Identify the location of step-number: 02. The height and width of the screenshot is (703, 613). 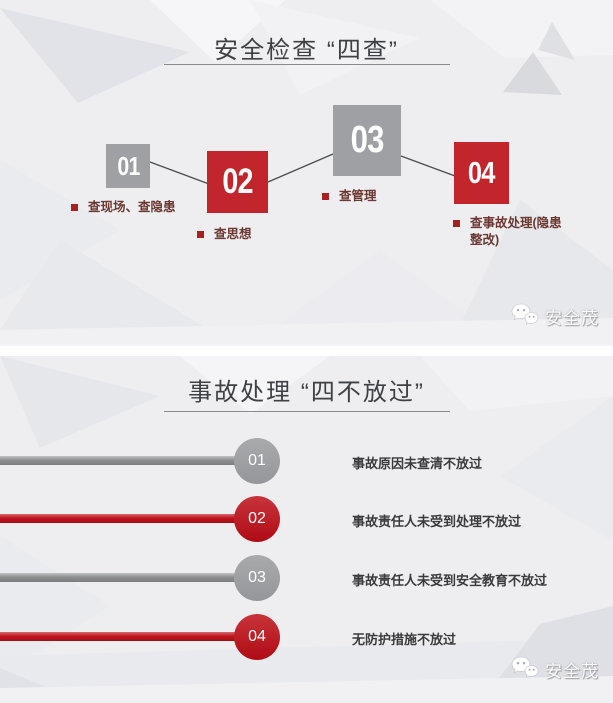
(237, 181).